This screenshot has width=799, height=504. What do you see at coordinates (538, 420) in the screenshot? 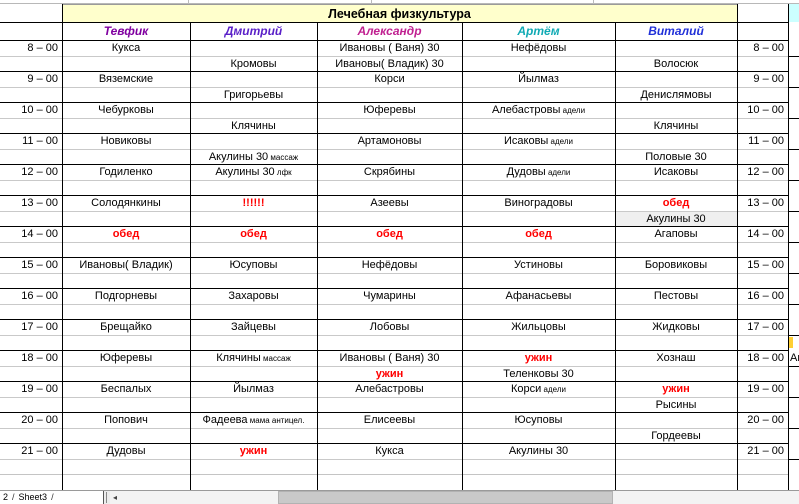
I see `schedule-cell: Юсуповы` at bounding box center [538, 420].